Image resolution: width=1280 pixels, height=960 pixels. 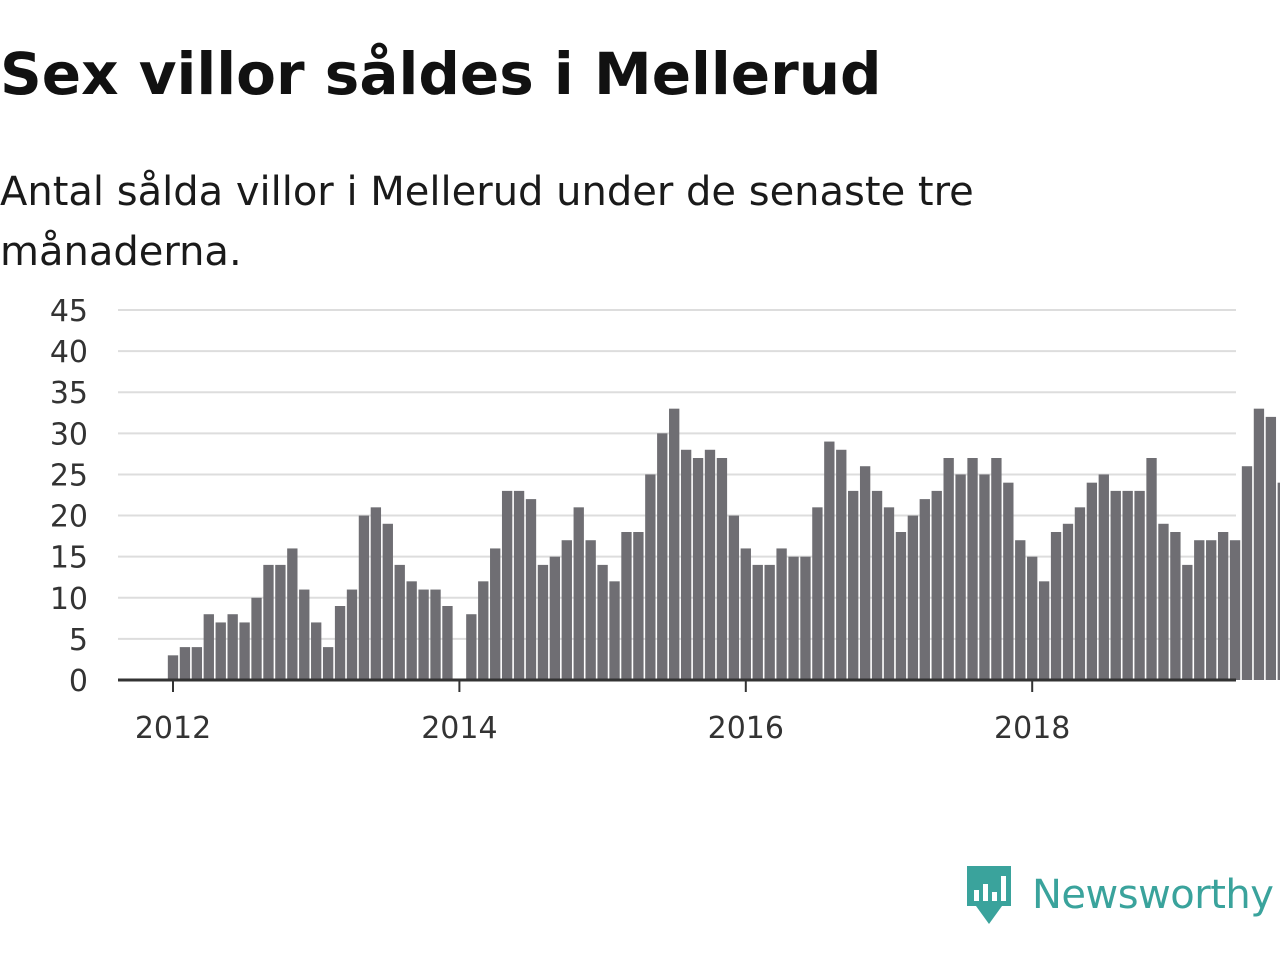 I want to click on y-tick-label: 40, so click(x=69, y=352).